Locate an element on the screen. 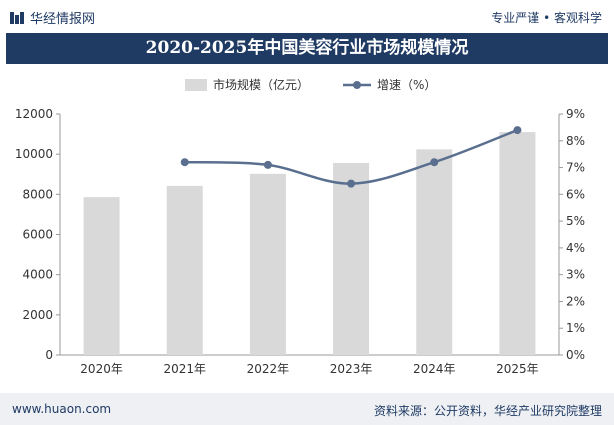 The image size is (614, 425). y-left-tick-label: 6000 is located at coordinates (37, 235).